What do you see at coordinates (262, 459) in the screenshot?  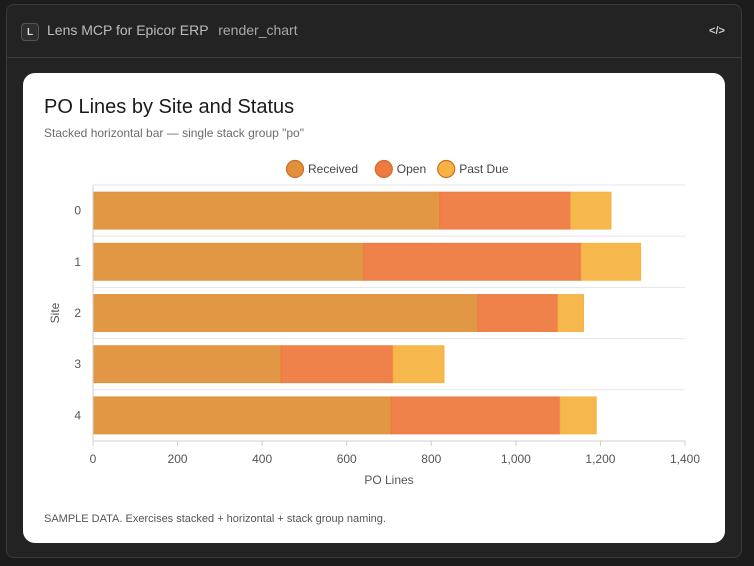 I see `x-tick-label: 400` at bounding box center [262, 459].